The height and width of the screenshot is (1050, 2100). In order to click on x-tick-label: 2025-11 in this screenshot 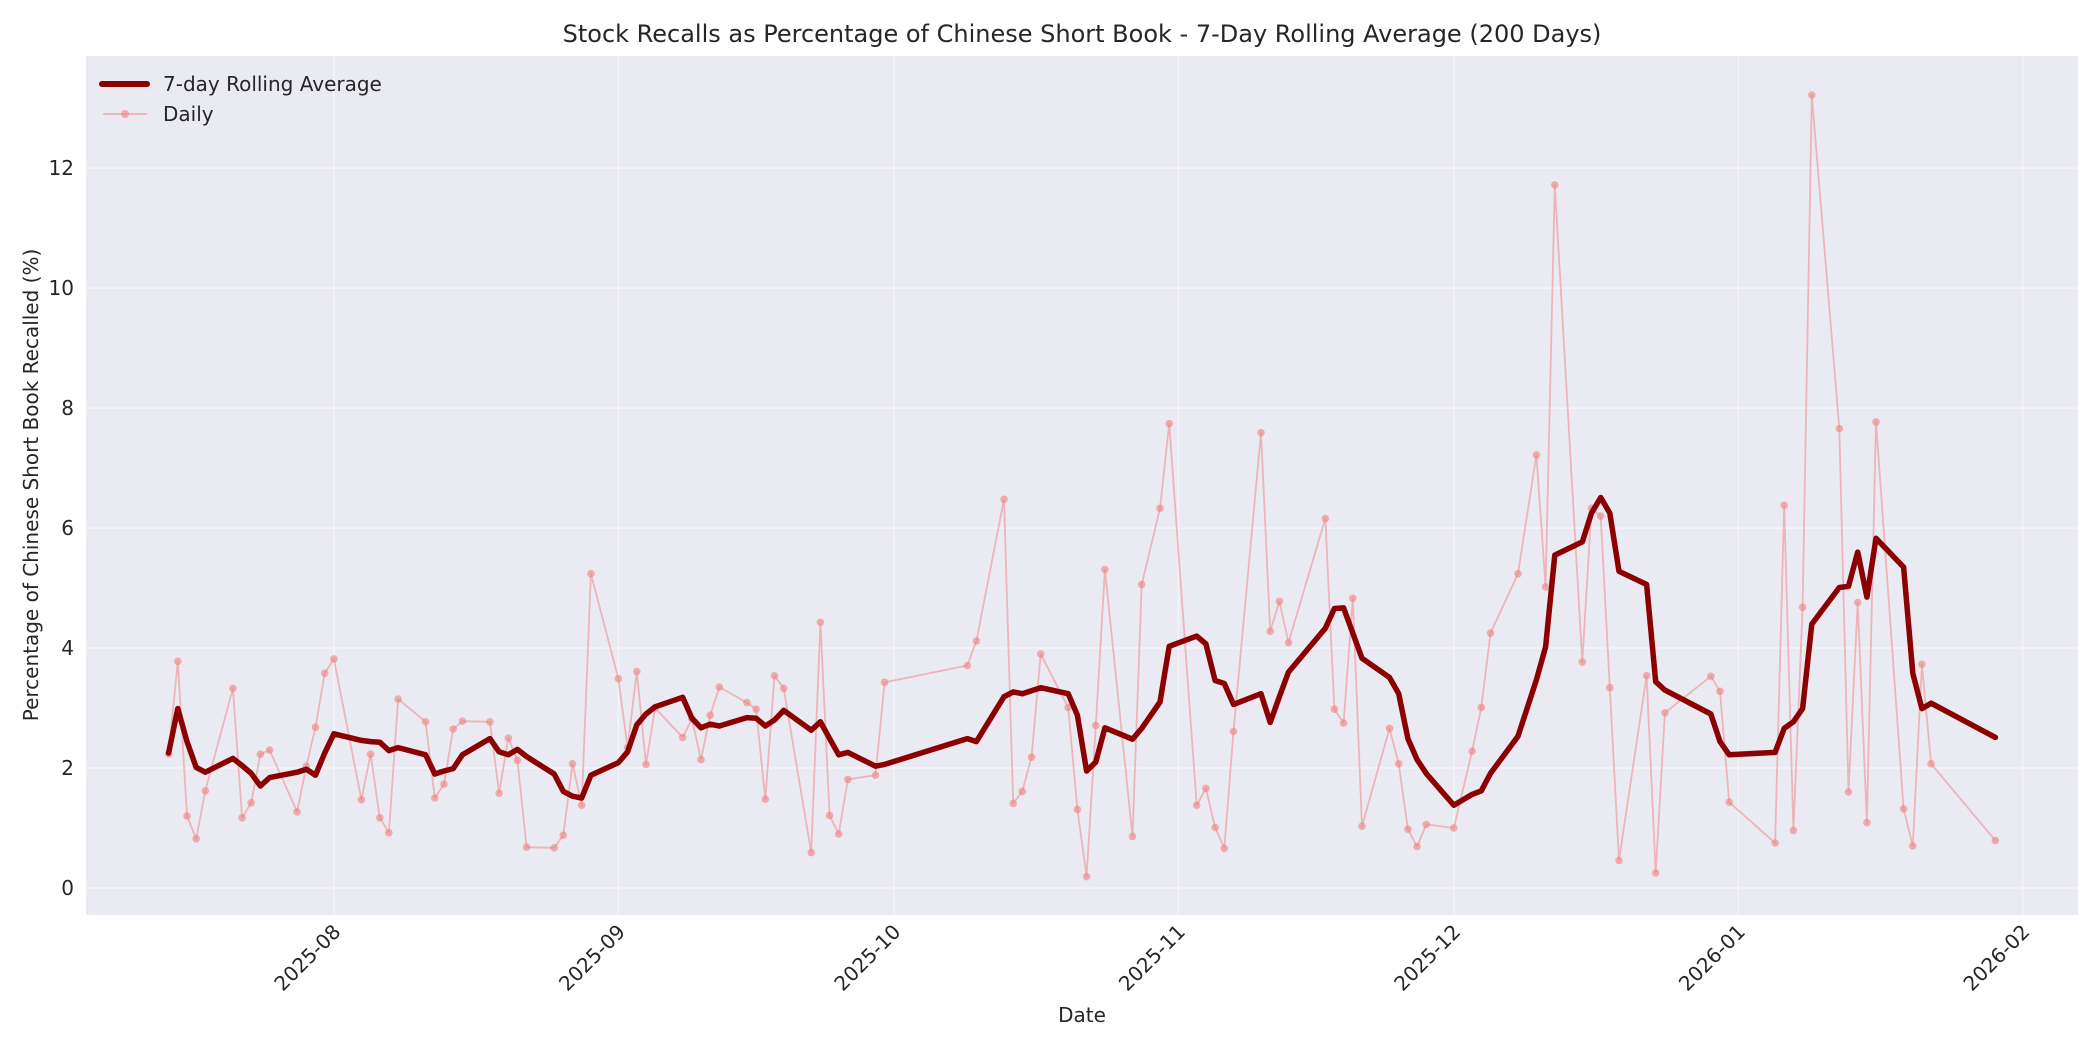, I will do `click(1152, 958)`.